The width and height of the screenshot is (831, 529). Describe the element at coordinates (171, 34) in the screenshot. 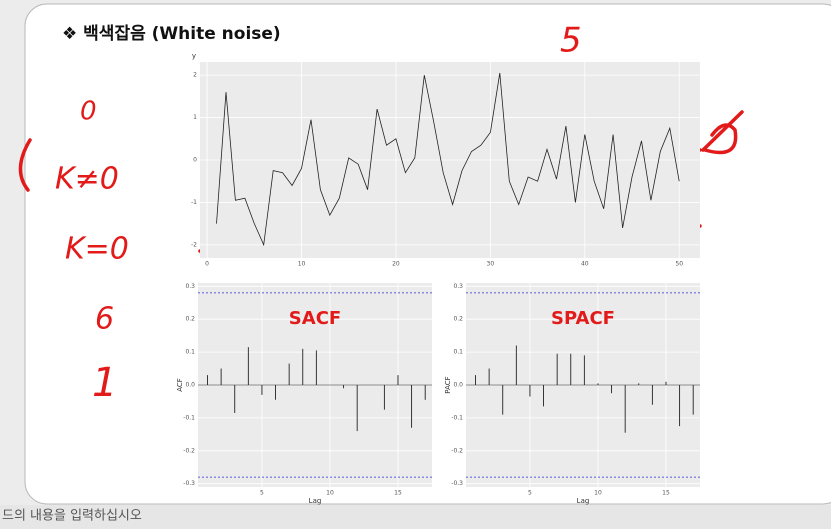

I see `slide-title: ❖ 백색잡음 (White noise)` at that location.